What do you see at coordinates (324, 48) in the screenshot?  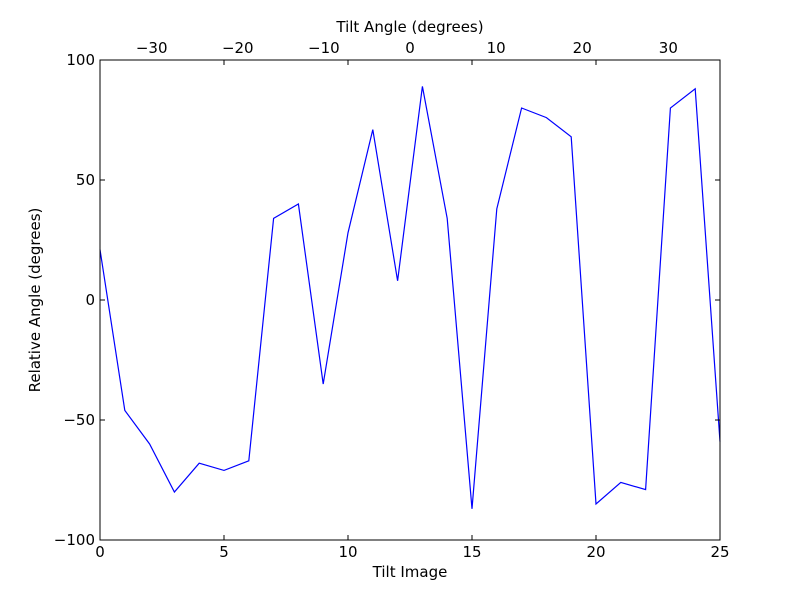 I see `top-x-tick-label: −10` at bounding box center [324, 48].